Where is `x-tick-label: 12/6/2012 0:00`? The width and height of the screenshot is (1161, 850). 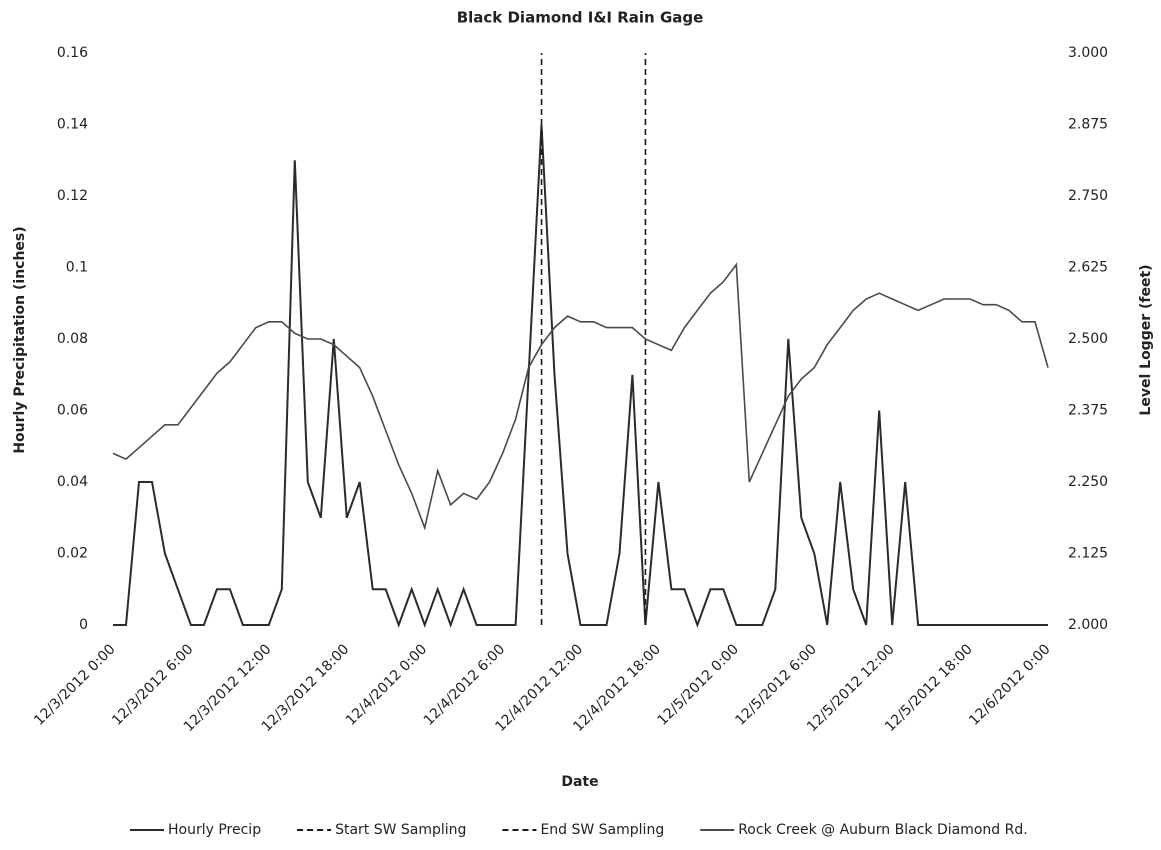
x-tick-label: 12/6/2012 0:00 is located at coordinates (1009, 684).